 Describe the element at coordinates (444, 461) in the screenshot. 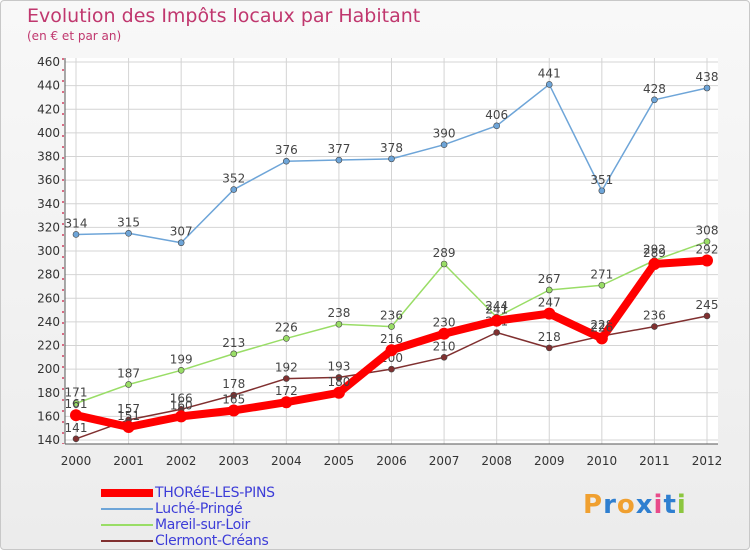

I see `x-tick-label: 2007` at that location.